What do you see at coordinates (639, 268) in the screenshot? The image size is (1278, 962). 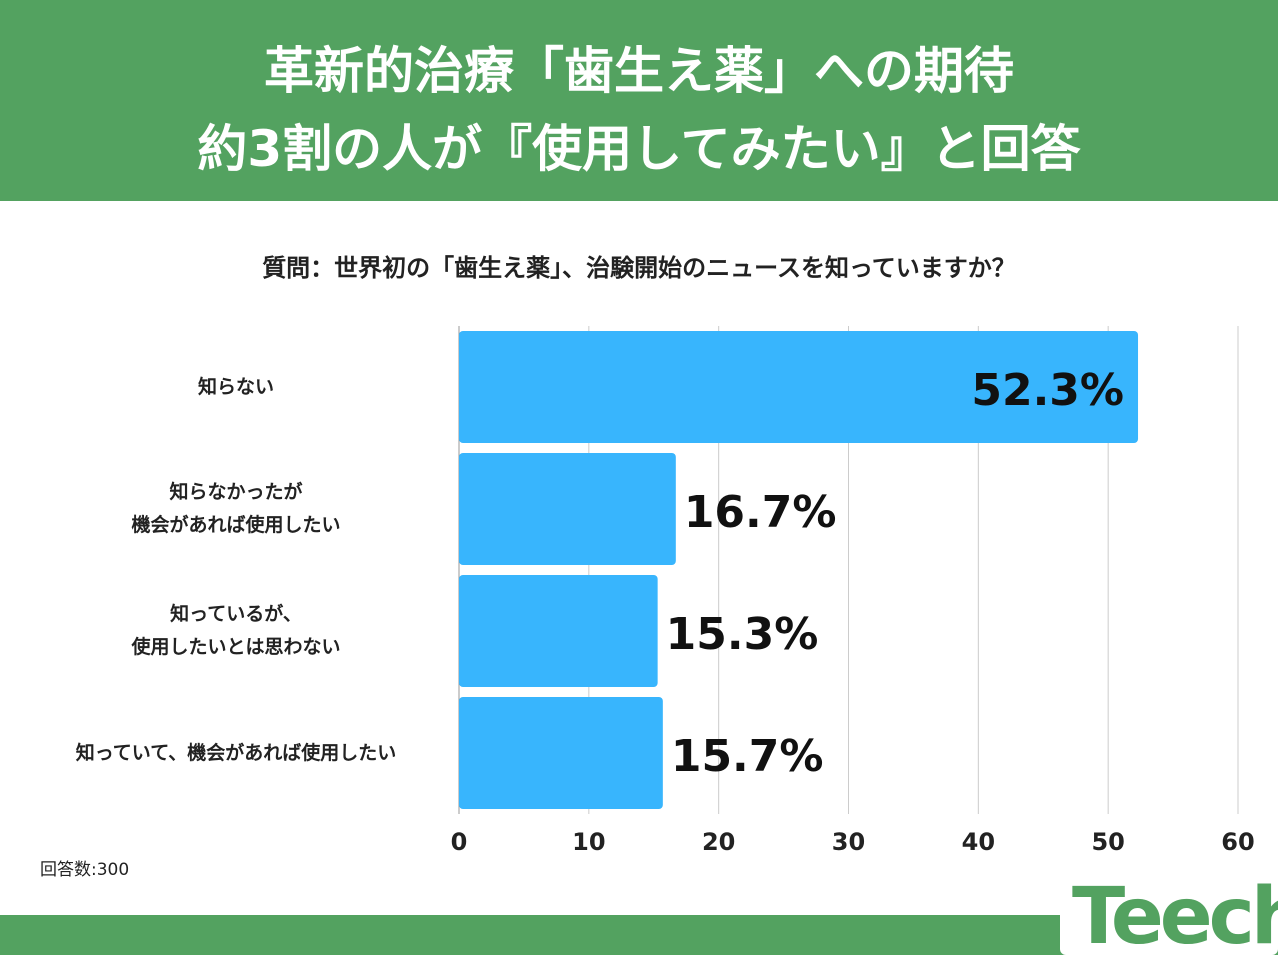 I see `chart-title: 質問：世界初の「歯生え薬」、治験開始のニュースを知っていますか？` at bounding box center [639, 268].